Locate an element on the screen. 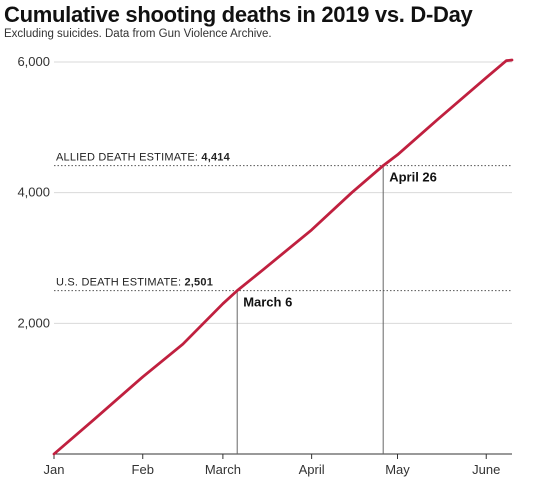 The image size is (540, 480). y-tick-label-1: 4,000 is located at coordinates (33, 192).